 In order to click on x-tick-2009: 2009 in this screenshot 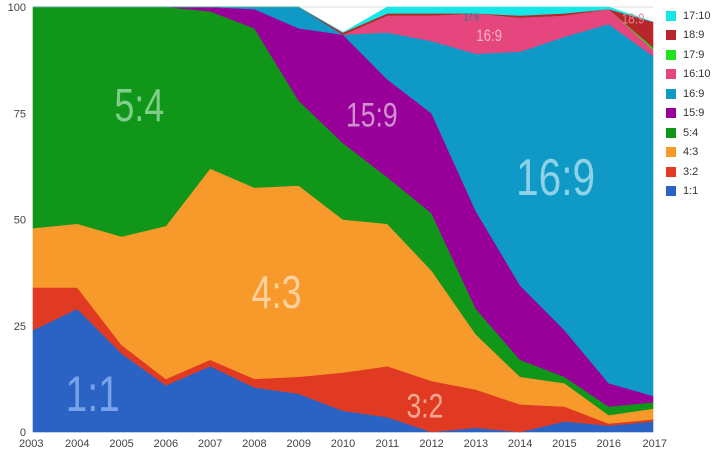, I will do `click(298, 444)`.